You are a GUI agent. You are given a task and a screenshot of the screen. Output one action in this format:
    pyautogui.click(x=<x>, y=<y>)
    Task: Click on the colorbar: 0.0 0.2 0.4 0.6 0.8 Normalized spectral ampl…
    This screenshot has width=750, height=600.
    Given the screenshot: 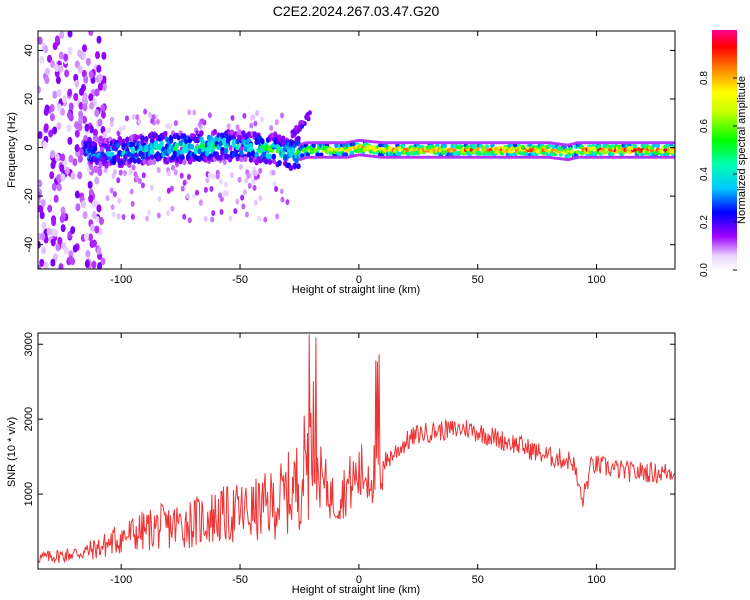 What is the action you would take?
    pyautogui.click(x=723, y=153)
    